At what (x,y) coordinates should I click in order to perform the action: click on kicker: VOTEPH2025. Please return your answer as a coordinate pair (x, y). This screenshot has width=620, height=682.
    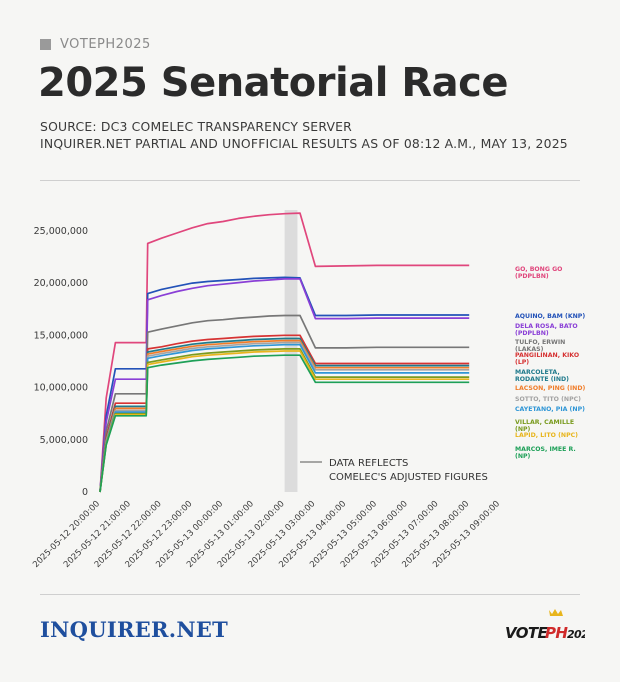
    Looking at the image, I should click on (95, 44).